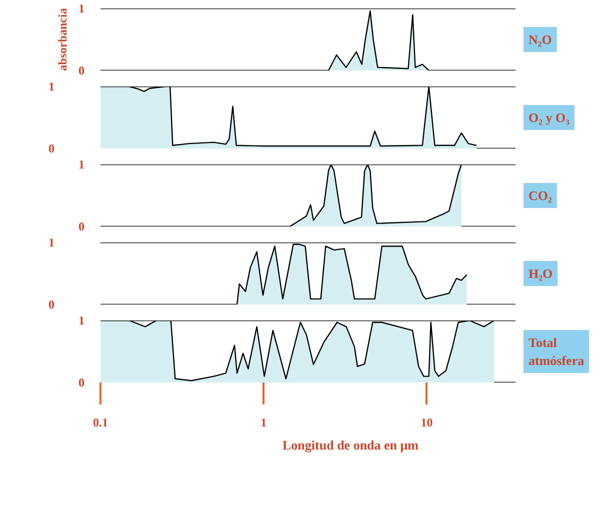  Describe the element at coordinates (100, 423) in the screenshot. I see `x-tick-label: 0.1` at that location.